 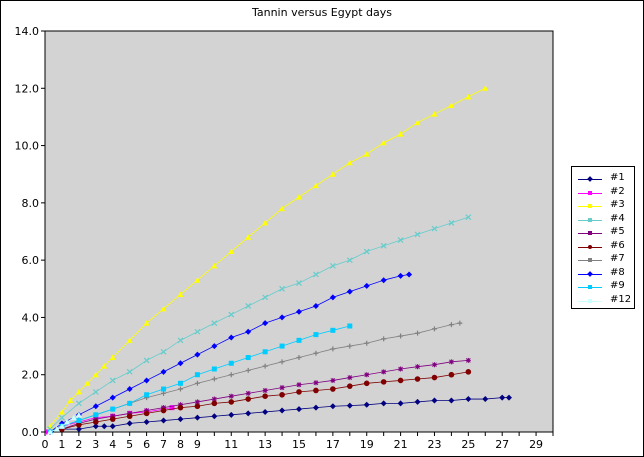 I want to click on x-tick-label: 27, so click(x=502, y=444).